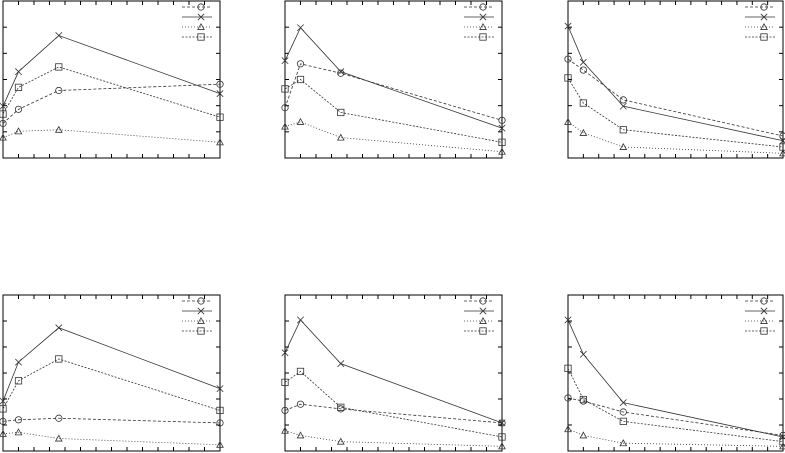 The height and width of the screenshot is (453, 785). I want to click on panel-top-middle, so click(393, 79).